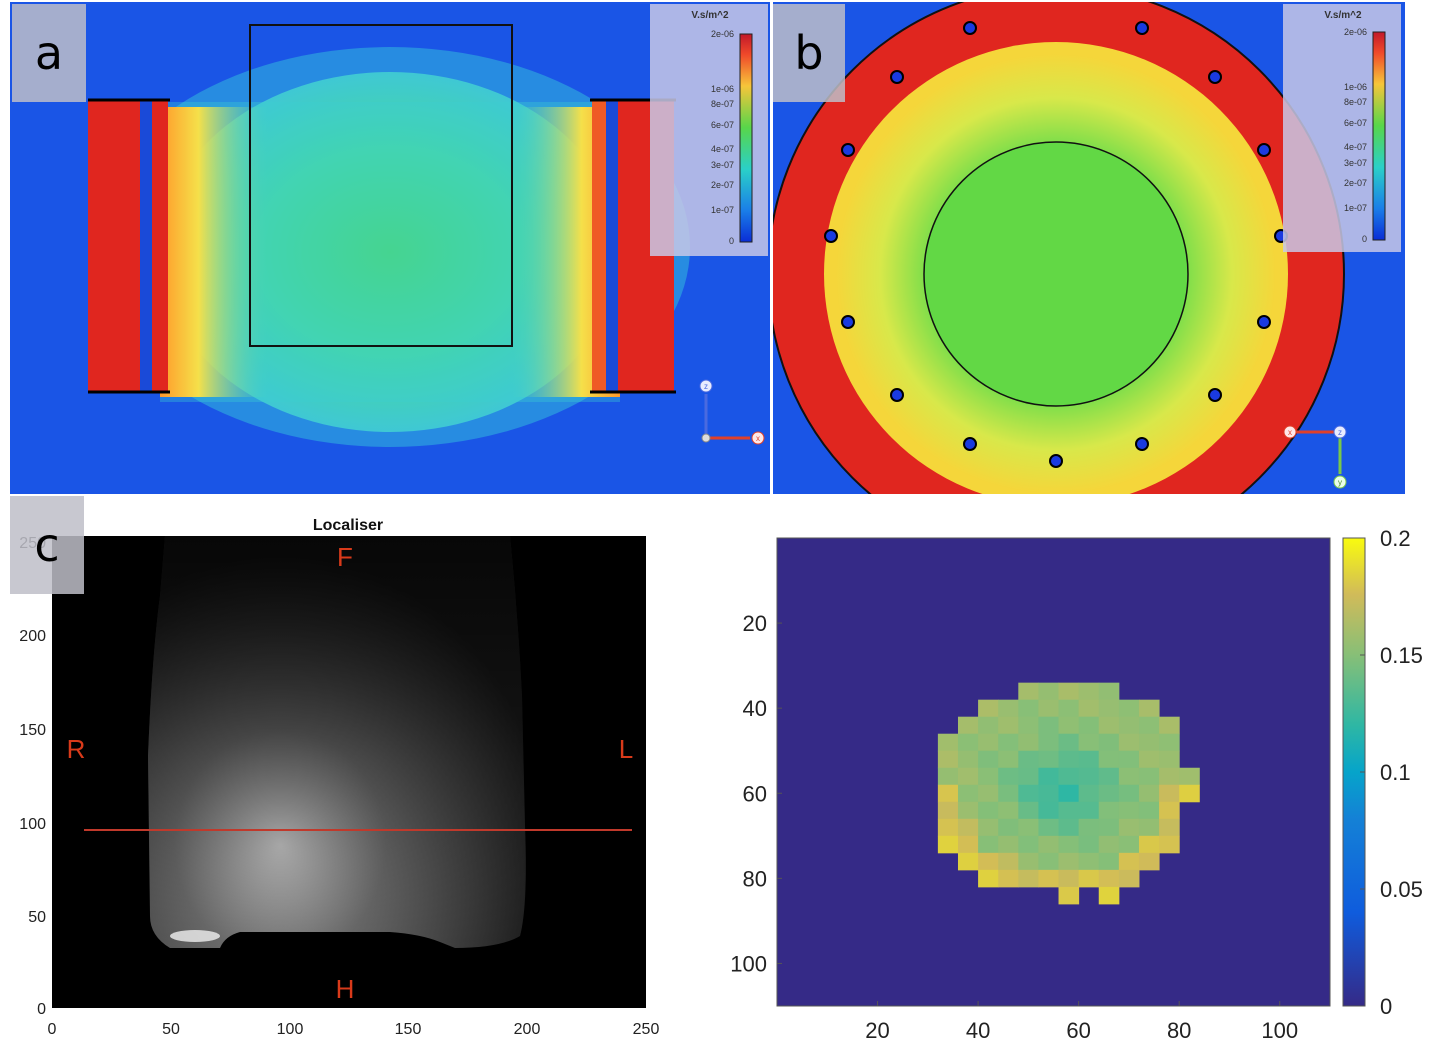 This screenshot has width=1440, height=1051. I want to click on legend-colorbar-b, so click(1379, 136).